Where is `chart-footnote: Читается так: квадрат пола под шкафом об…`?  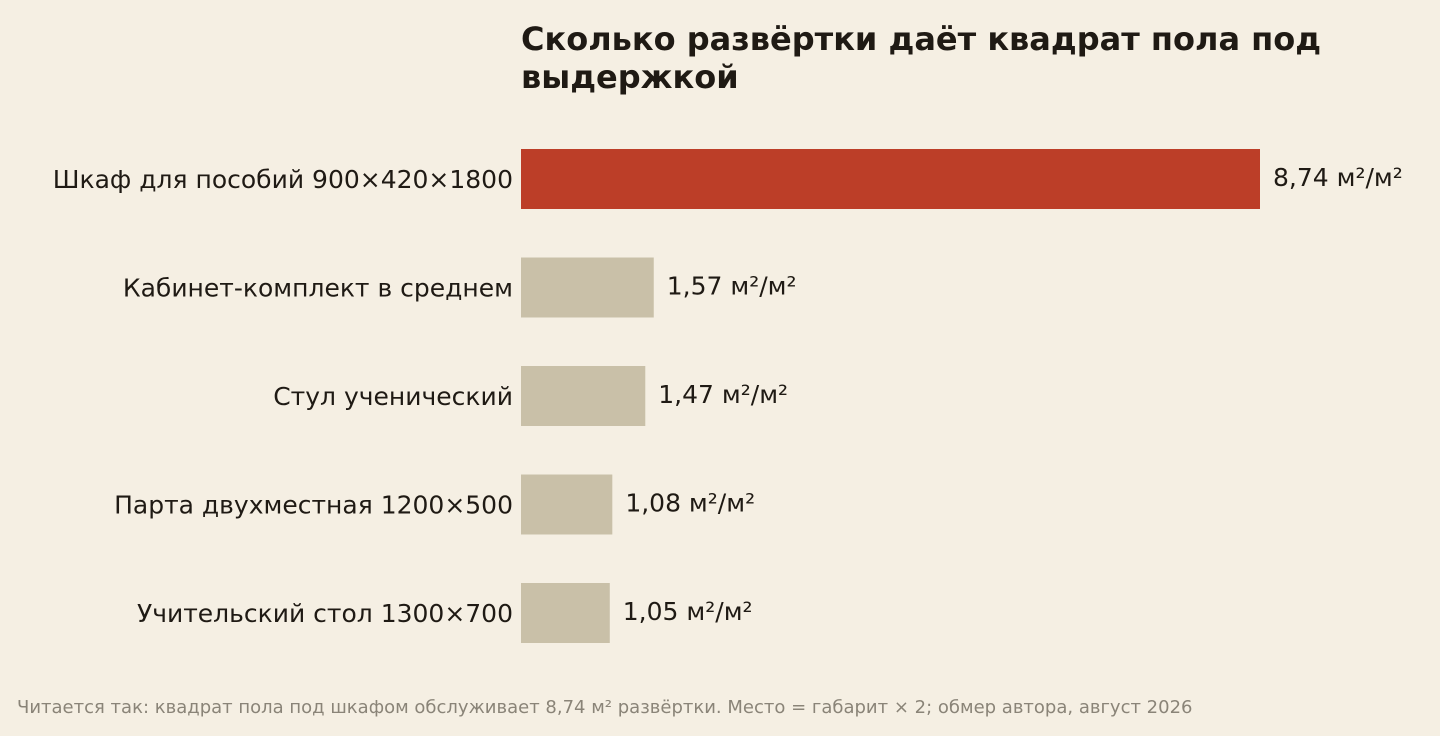 chart-footnote: Читается так: квадрат пола под шкафом об… is located at coordinates (605, 707).